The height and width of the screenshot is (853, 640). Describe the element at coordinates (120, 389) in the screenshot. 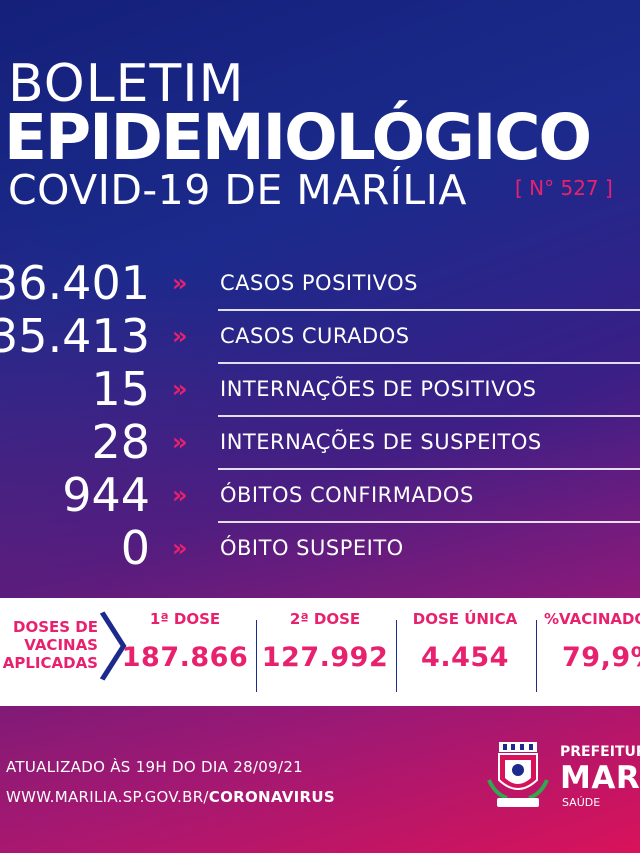

I see `stat-value: 15` at that location.